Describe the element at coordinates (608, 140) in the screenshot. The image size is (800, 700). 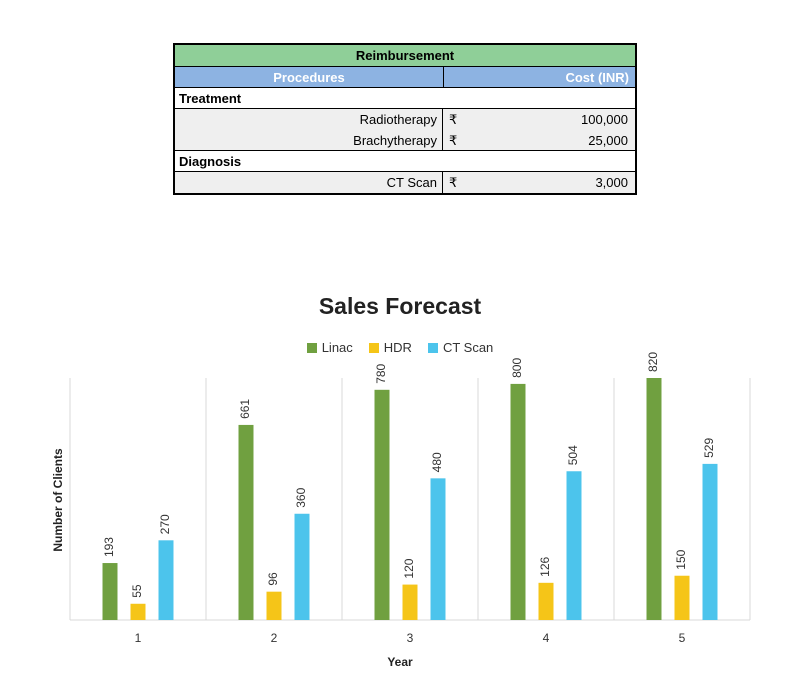
I see `cost-value: 25,000` at that location.